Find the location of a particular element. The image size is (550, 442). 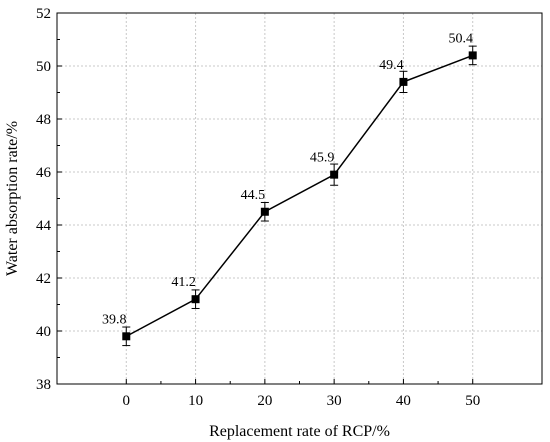

x-tick-label: 30 is located at coordinates (334, 401).